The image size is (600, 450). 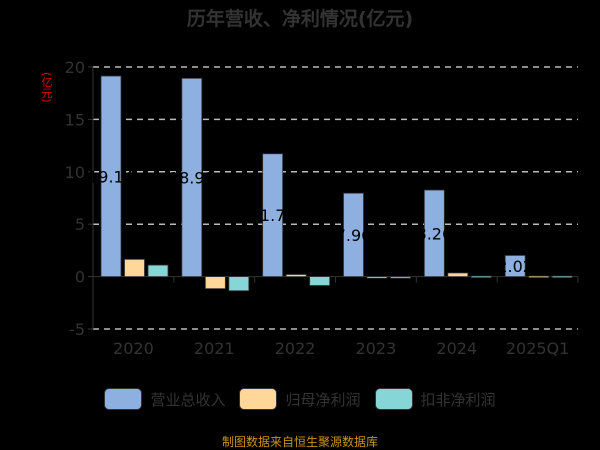 What do you see at coordinates (77, 329) in the screenshot?
I see `y-tick-label: -5` at bounding box center [77, 329].